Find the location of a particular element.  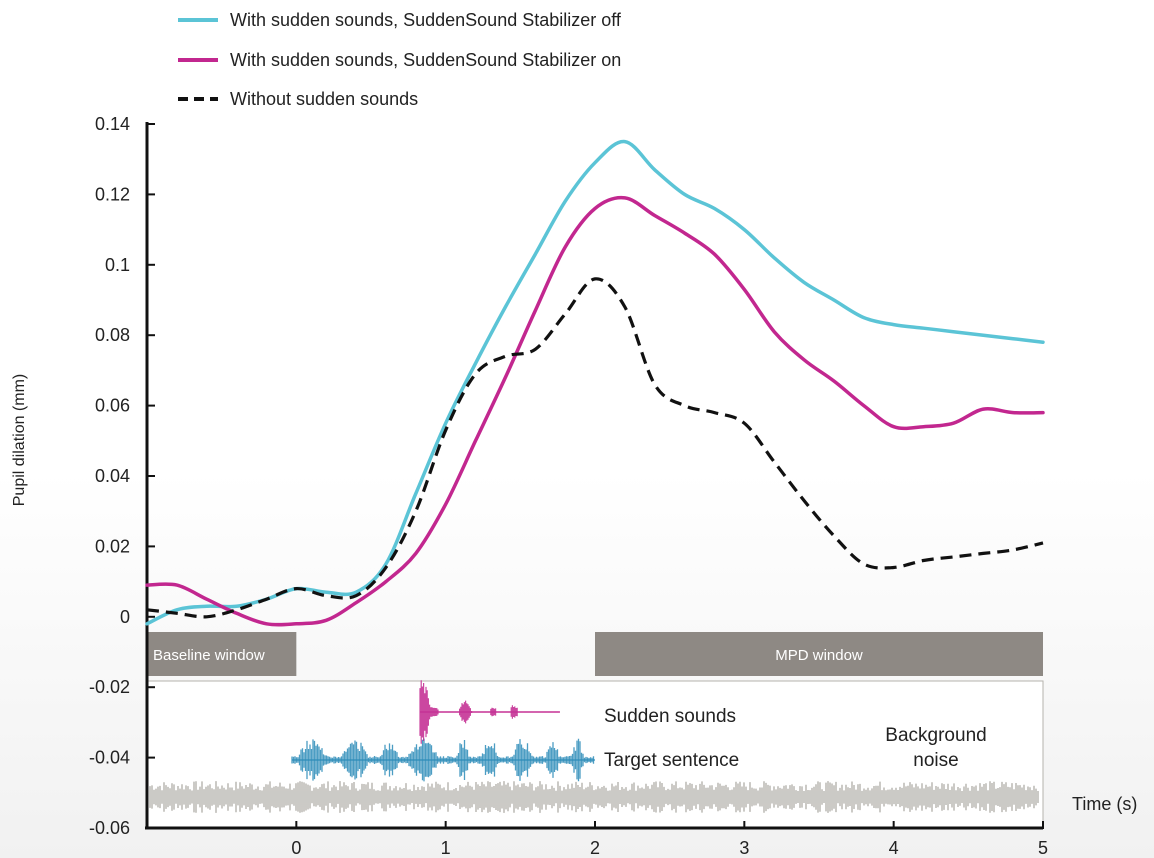

noise-waveform-trace is located at coordinates (594, 797).